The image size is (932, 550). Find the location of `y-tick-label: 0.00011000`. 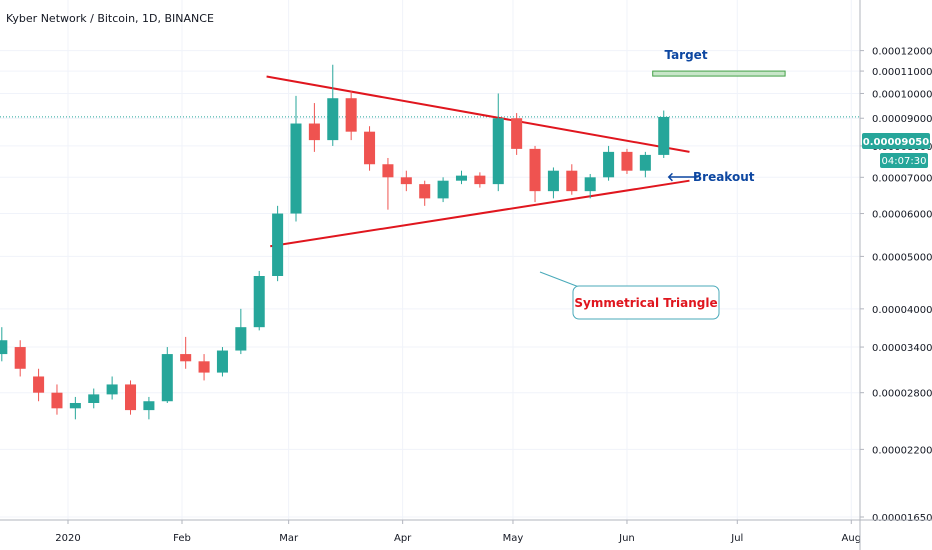

y-tick-label: 0.00011000 is located at coordinates (902, 72).